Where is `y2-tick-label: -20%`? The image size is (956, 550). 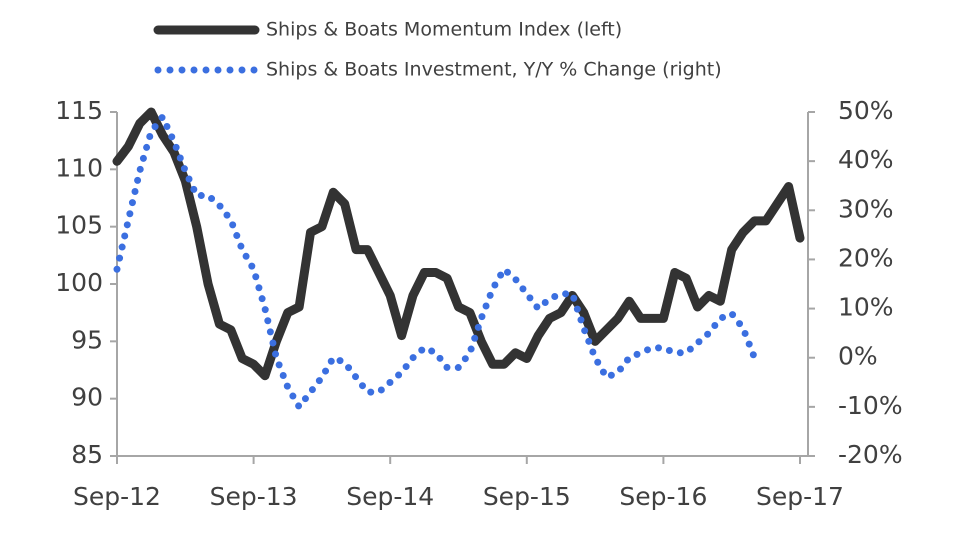 y2-tick-label: -20% is located at coordinates (870, 454).